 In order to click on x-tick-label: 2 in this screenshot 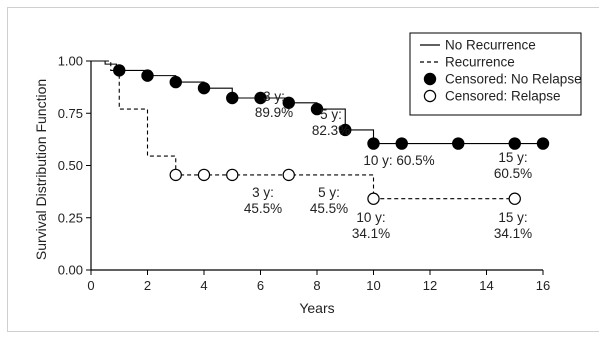, I will do `click(147, 285)`.